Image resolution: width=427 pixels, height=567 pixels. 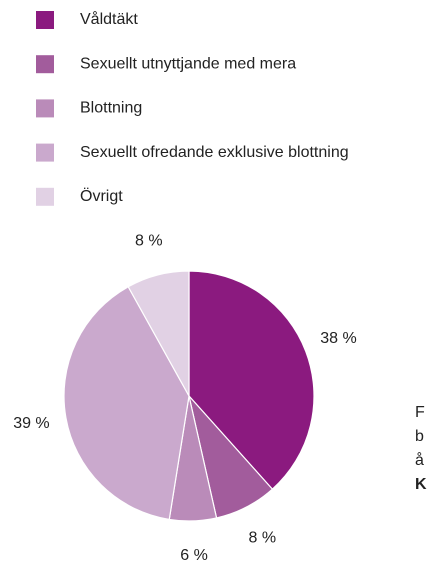 What do you see at coordinates (214, 152) in the screenshot?
I see `legend-label: Sexuellt ofredande exklusive blottning` at bounding box center [214, 152].